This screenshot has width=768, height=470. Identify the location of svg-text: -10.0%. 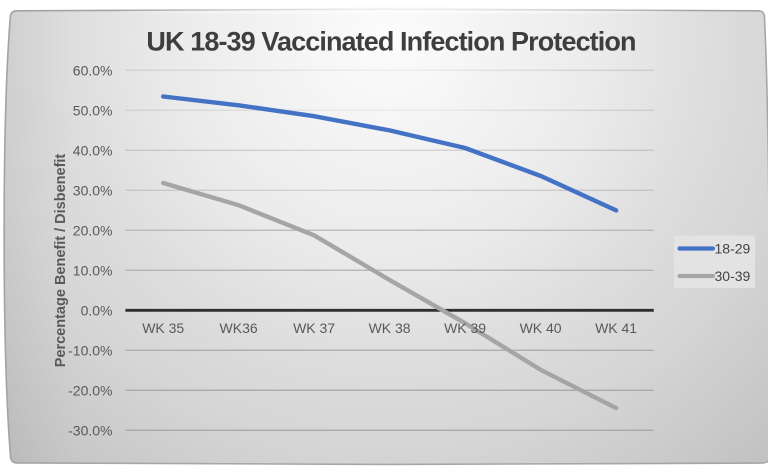
(90, 350).